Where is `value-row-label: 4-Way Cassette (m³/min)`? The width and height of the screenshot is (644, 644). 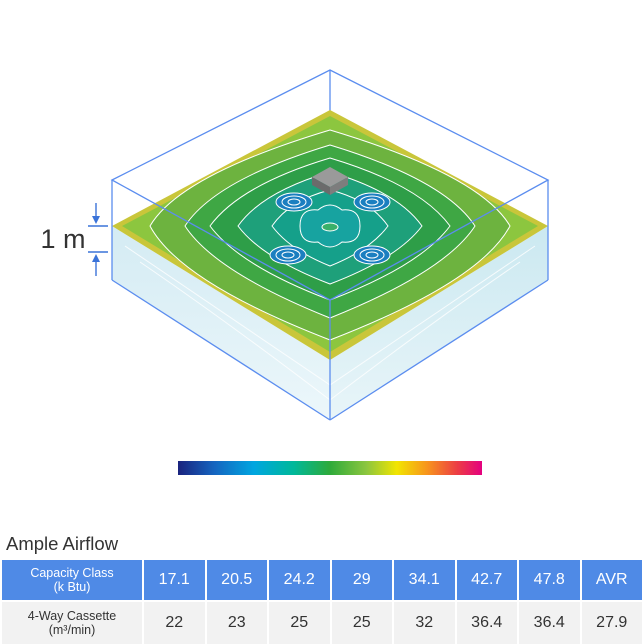
value-row-label: 4-Way Cassette (m³/min) is located at coordinates (72, 622).